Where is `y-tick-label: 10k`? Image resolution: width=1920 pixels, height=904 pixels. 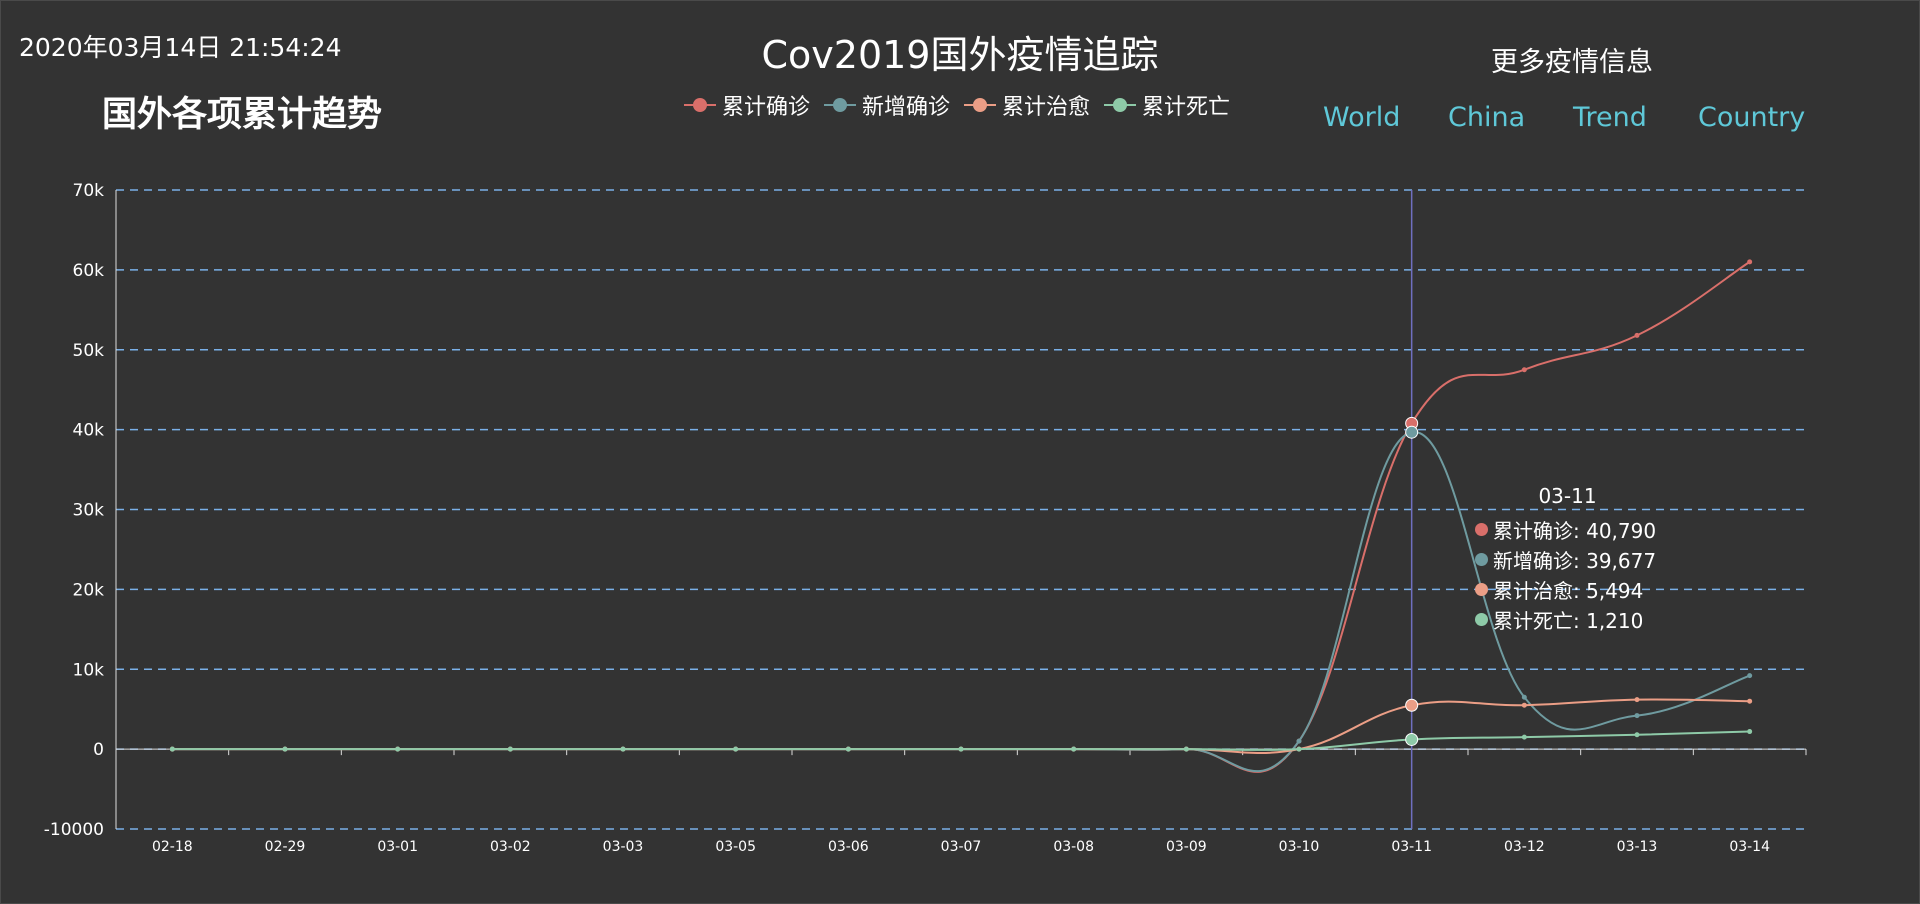
y-tick-label: 10k is located at coordinates (89, 670).